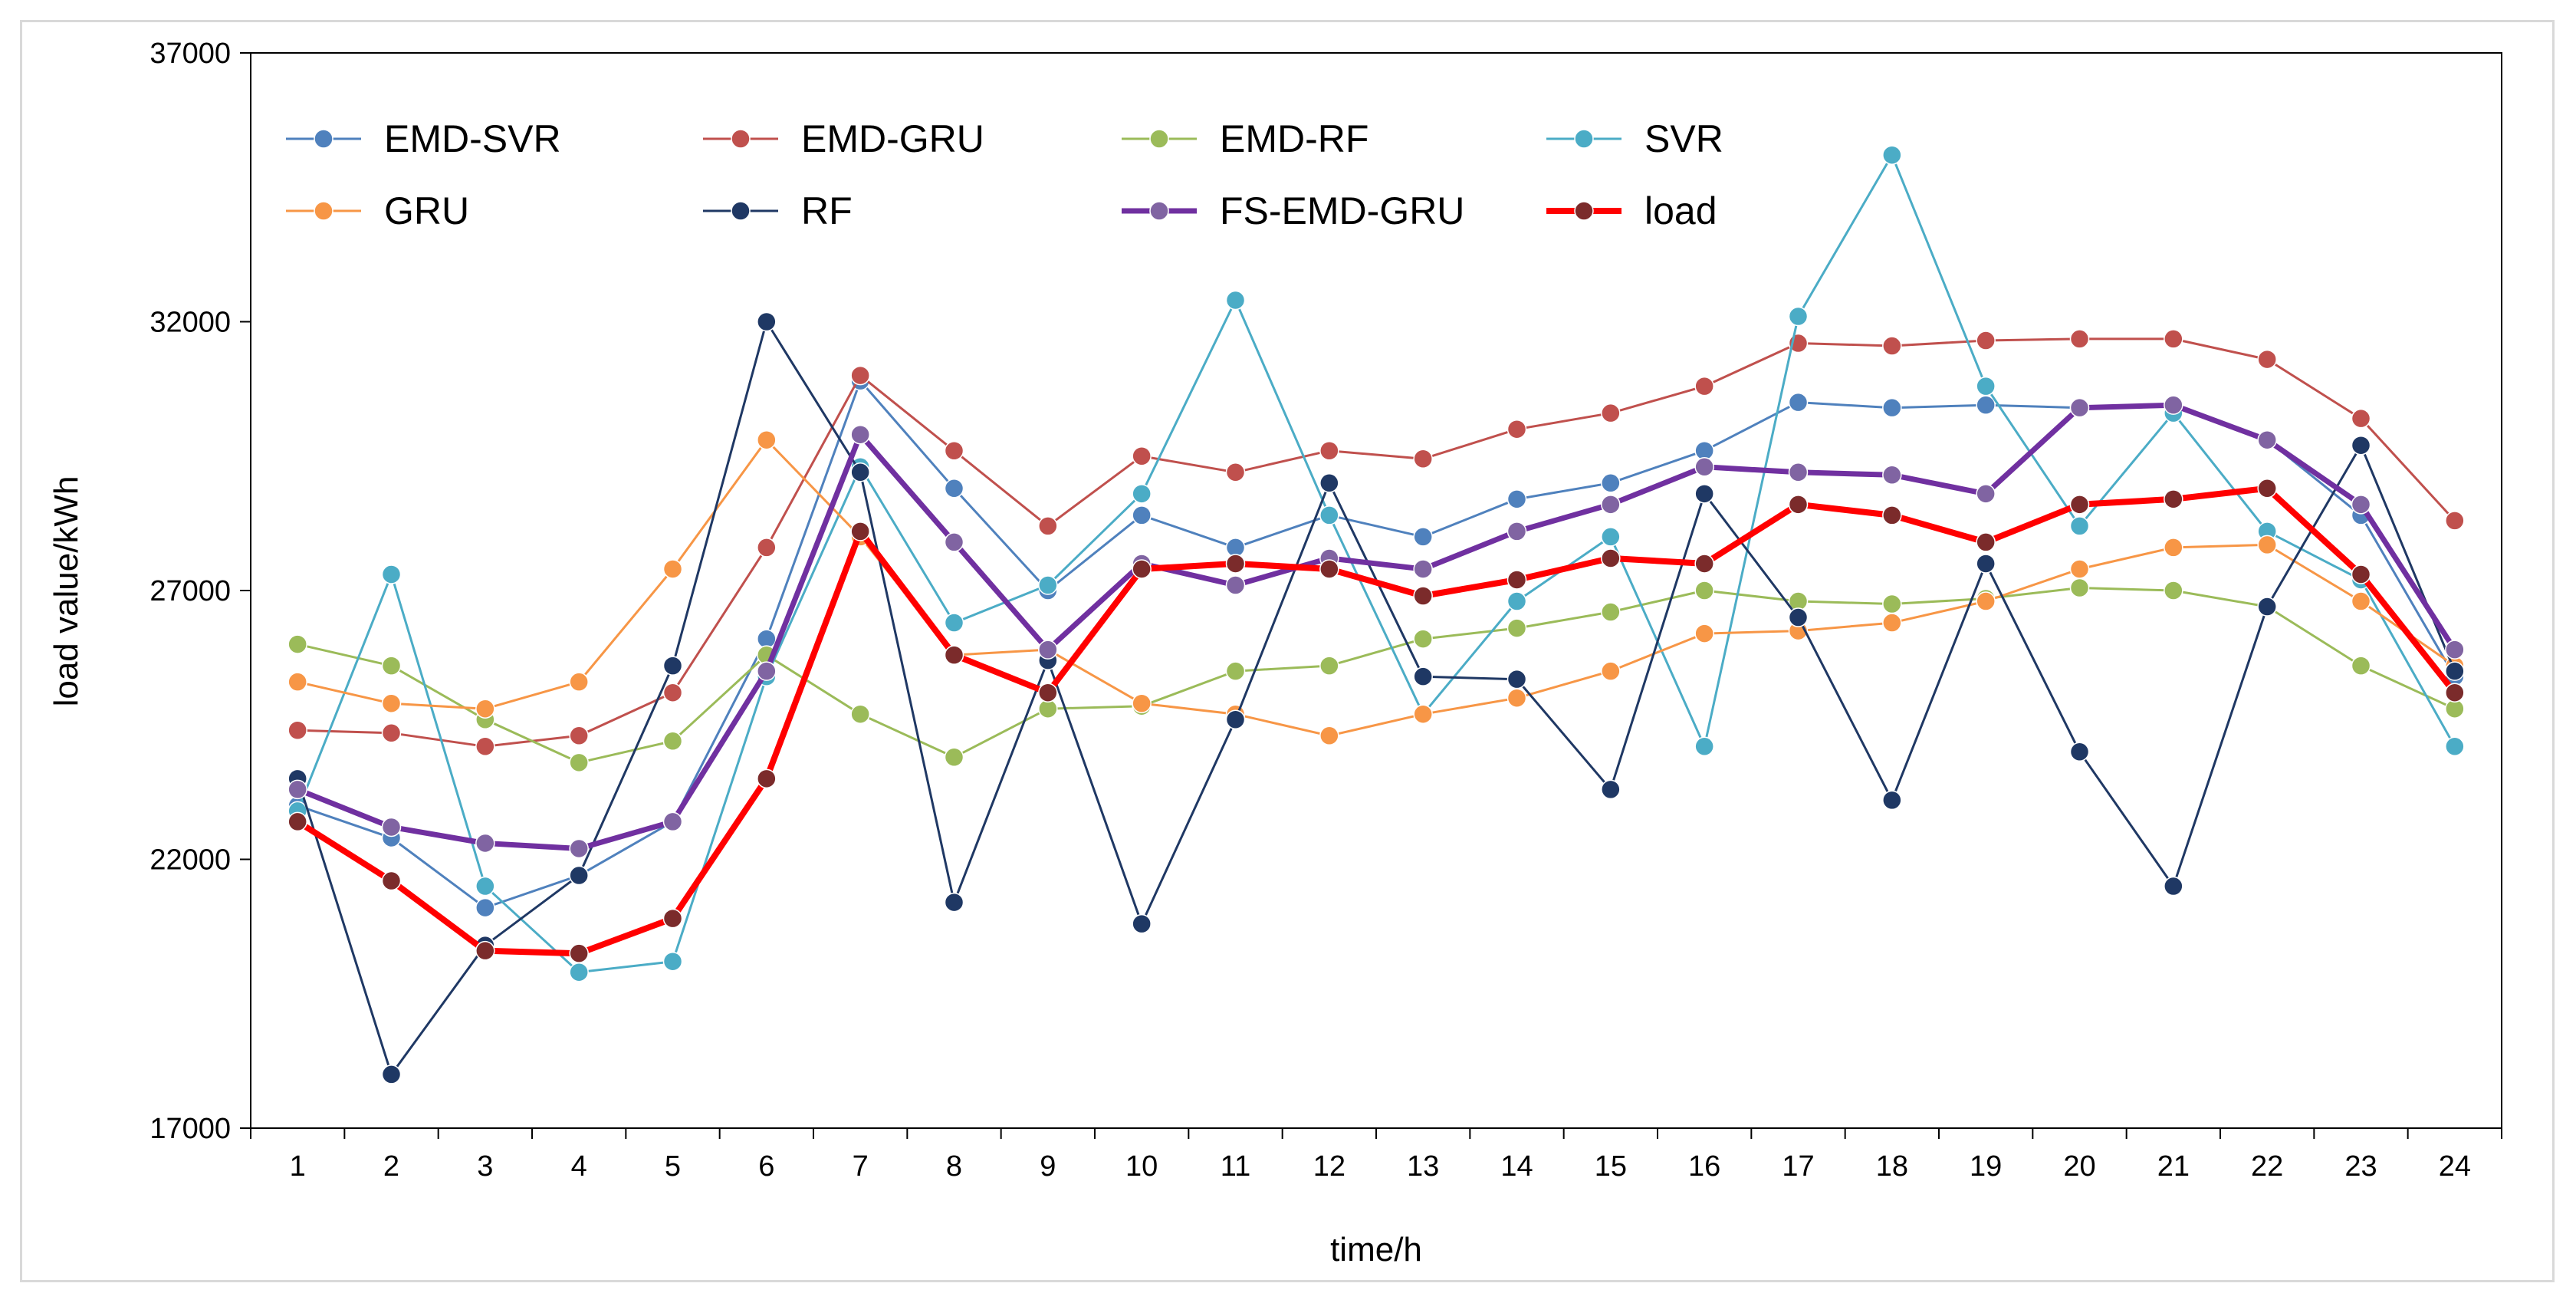 The width and height of the screenshot is (2576, 1303). Describe the element at coordinates (2455, 1166) in the screenshot. I see `x-tick-label: 24` at that location.